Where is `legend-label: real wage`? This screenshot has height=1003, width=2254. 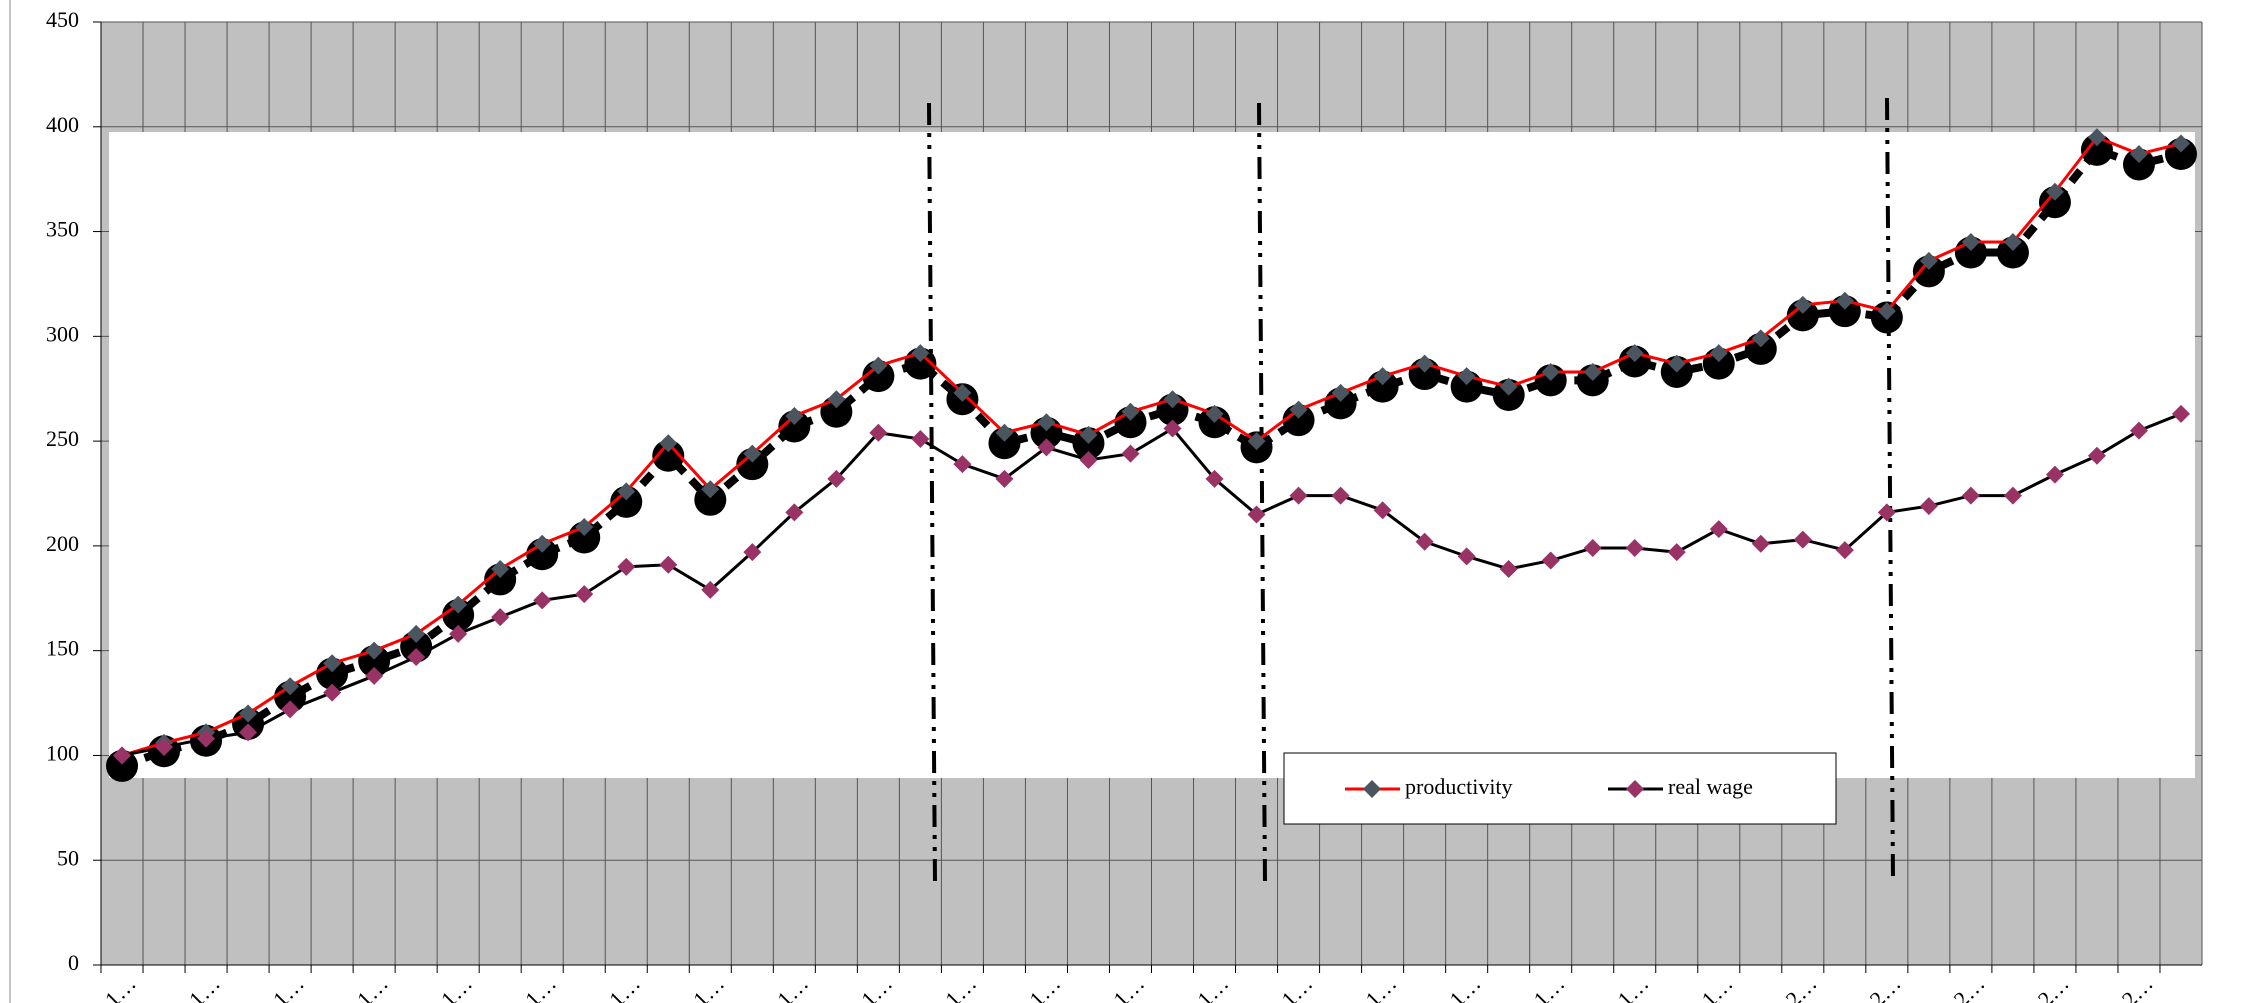
legend-label: real wage is located at coordinates (1710, 786).